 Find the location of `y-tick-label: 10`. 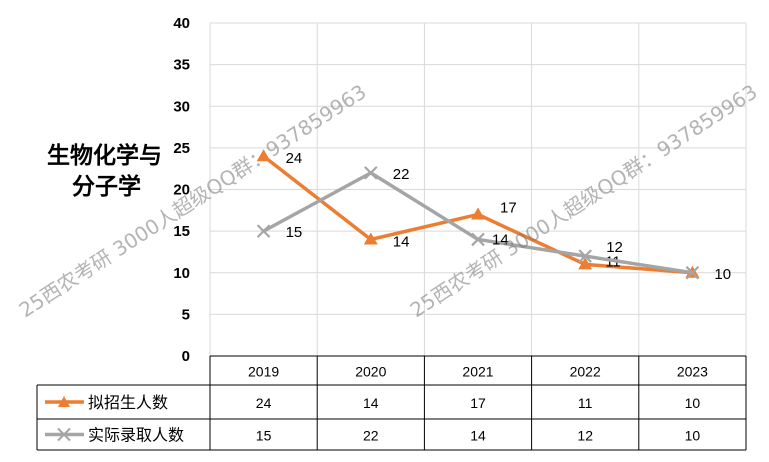

y-tick-label: 10 is located at coordinates (181, 273).